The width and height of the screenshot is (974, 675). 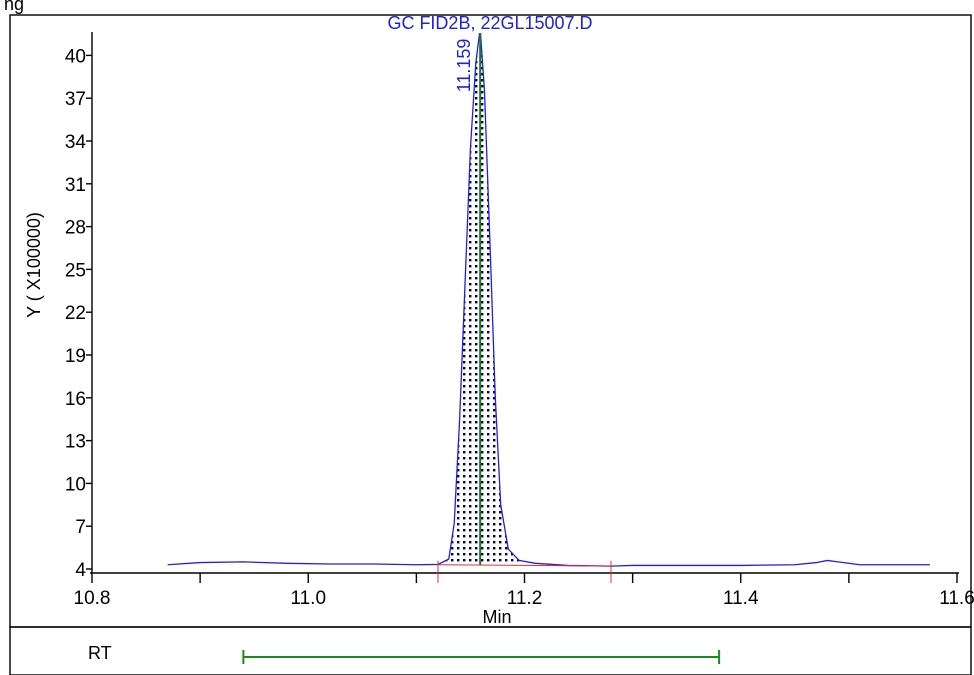 What do you see at coordinates (75, 270) in the screenshot?
I see `y-tick-label: 25` at bounding box center [75, 270].